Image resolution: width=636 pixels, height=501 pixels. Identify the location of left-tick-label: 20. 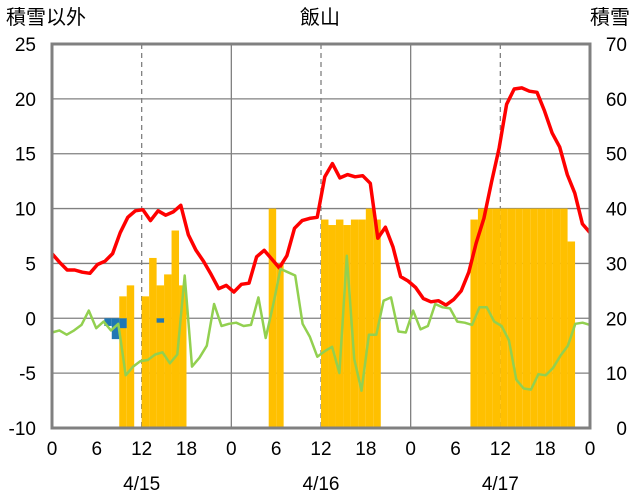
(25, 100).